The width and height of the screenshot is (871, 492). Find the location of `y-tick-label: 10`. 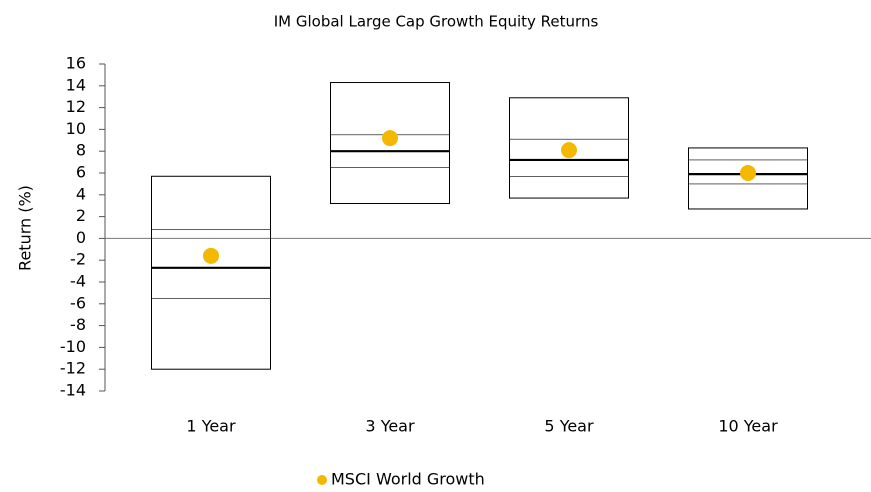

y-tick-label: 10 is located at coordinates (76, 128).